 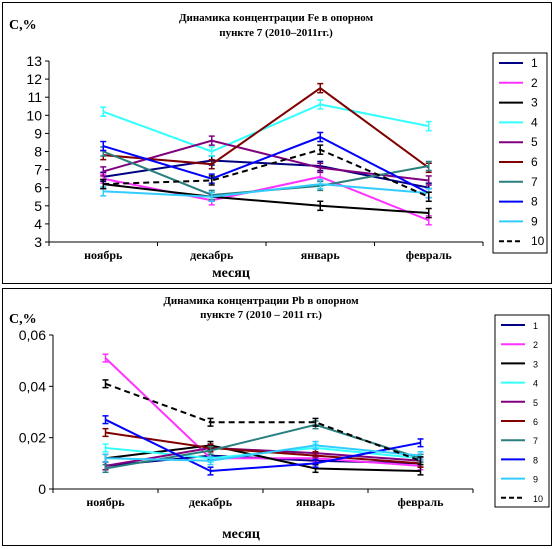 I want to click on x-axis-label: месяц, so click(x=231, y=273).